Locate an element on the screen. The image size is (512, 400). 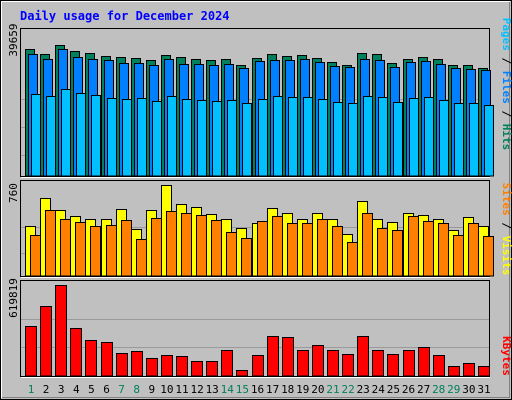
visitors-legend-entry: Sites is located at coordinates (506, 199).